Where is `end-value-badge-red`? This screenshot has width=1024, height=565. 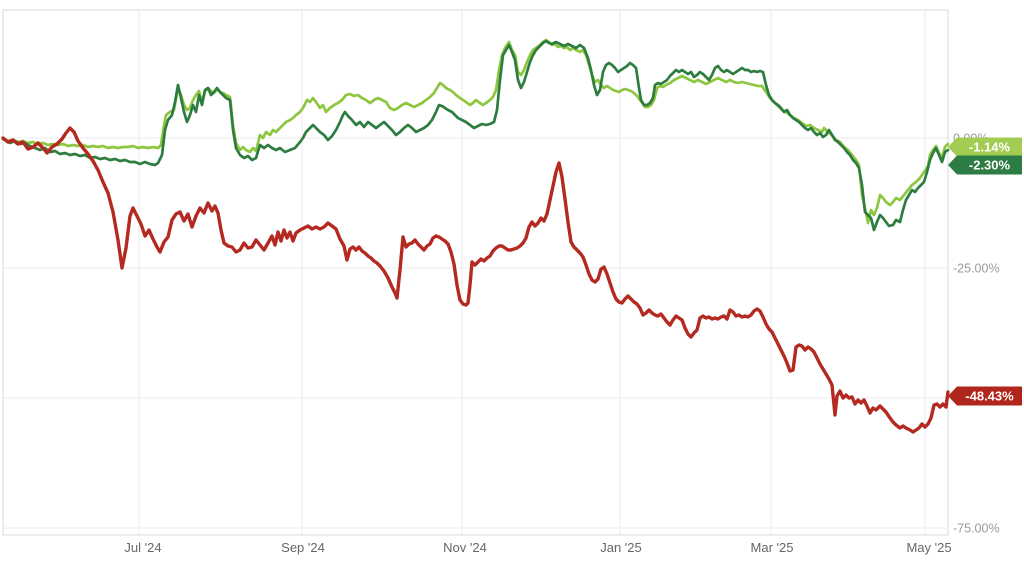
end-value-badge-red is located at coordinates (985, 396).